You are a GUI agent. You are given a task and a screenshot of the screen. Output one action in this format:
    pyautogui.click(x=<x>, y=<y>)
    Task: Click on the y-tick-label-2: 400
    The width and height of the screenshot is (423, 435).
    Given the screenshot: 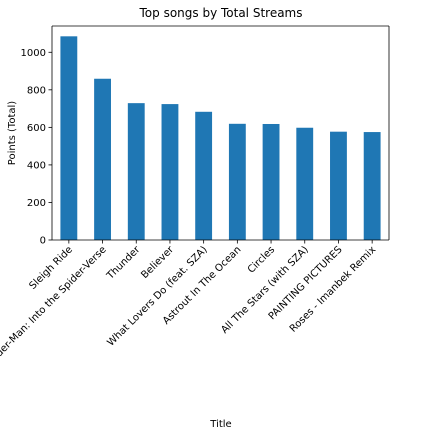 What is the action you would take?
    pyautogui.click(x=36, y=165)
    